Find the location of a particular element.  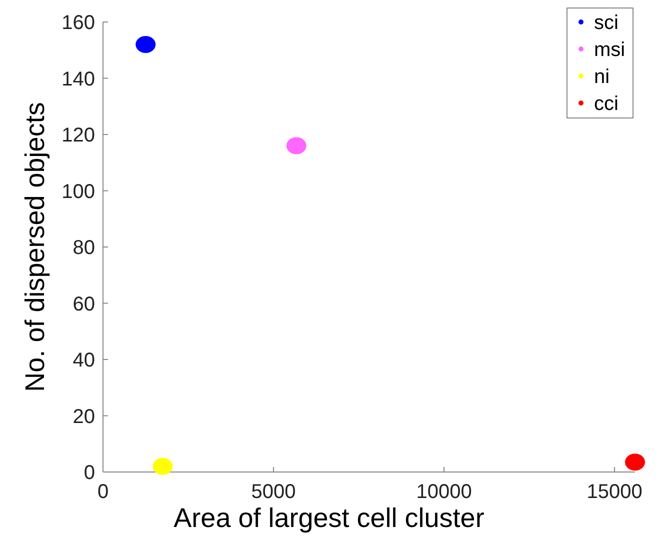

y-tick-label: 40 is located at coordinates (83, 361).